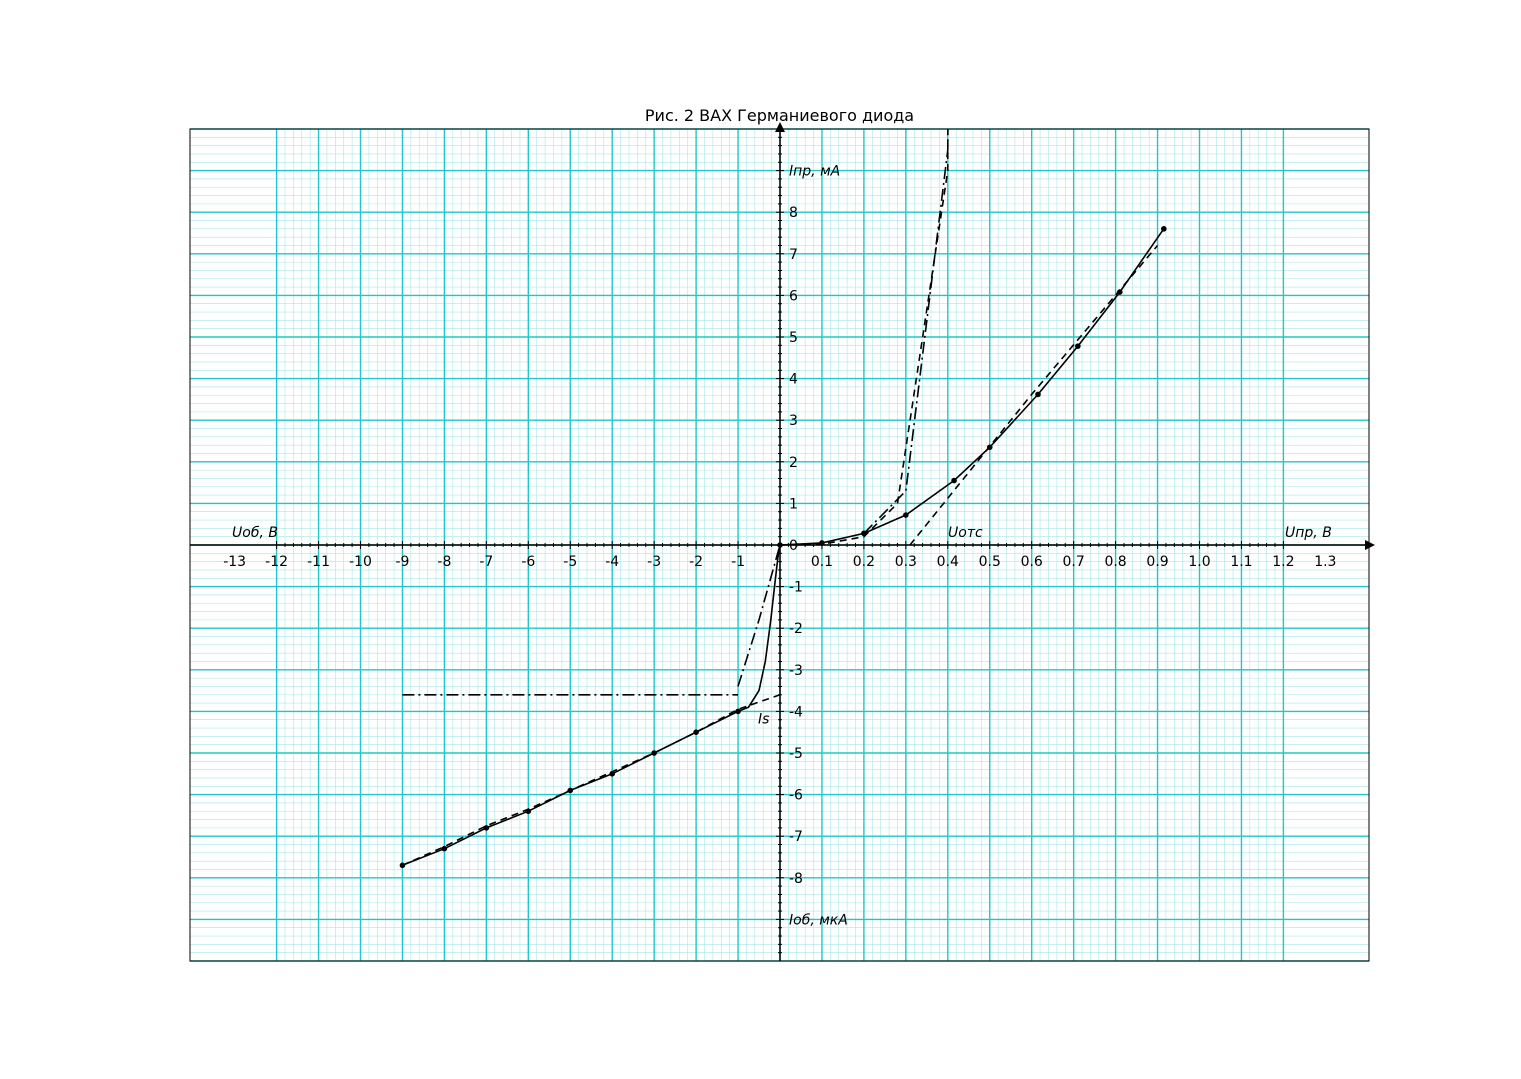 The width and height of the screenshot is (1521, 1079). What do you see at coordinates (793, 255) in the screenshot?
I see `y-tick-label: 7` at bounding box center [793, 255].